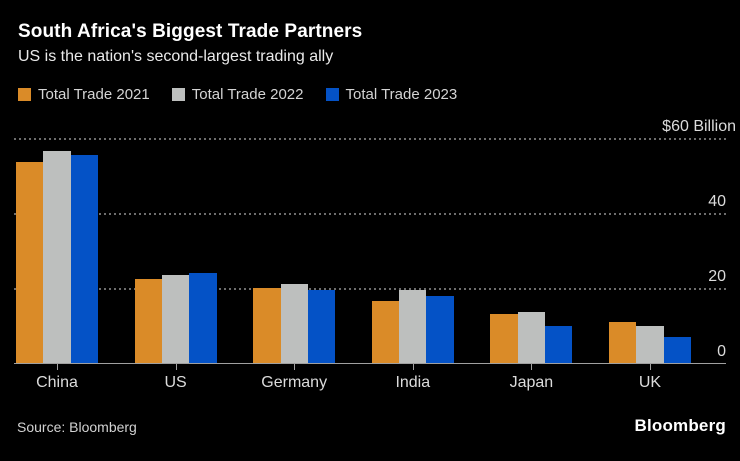  Describe the element at coordinates (203, 318) in the screenshot. I see `bar-us-2023` at that location.